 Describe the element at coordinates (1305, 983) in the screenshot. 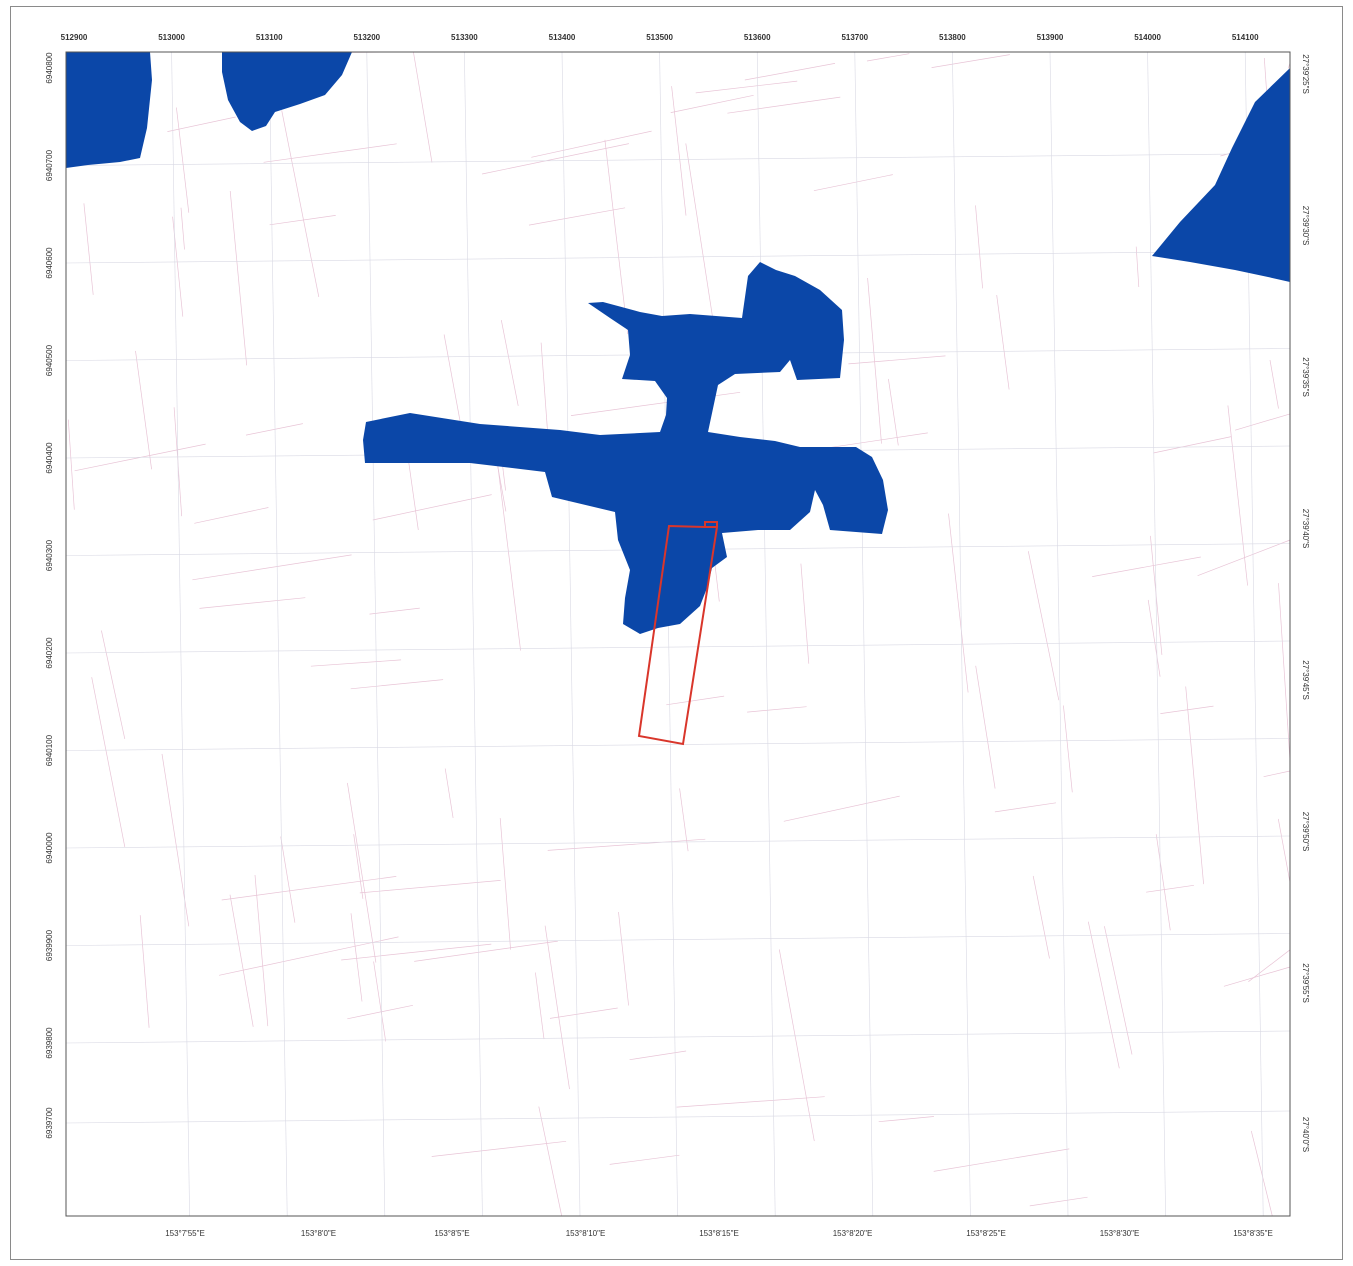

I see `latitude-label: 27°39'55"S` at that location.